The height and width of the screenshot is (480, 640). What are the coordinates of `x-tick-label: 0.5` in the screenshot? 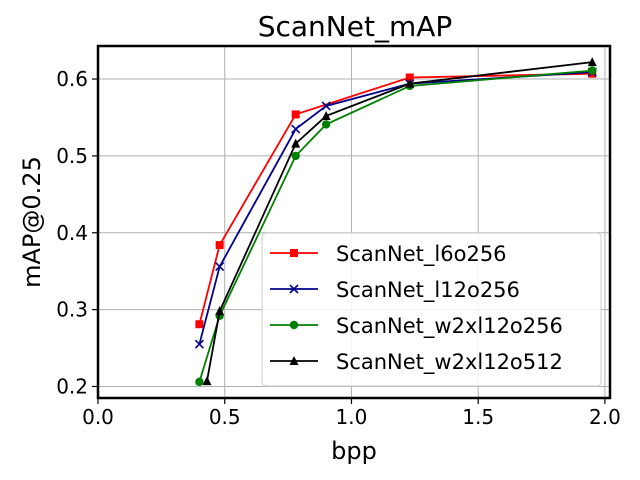 It's located at (225, 417).